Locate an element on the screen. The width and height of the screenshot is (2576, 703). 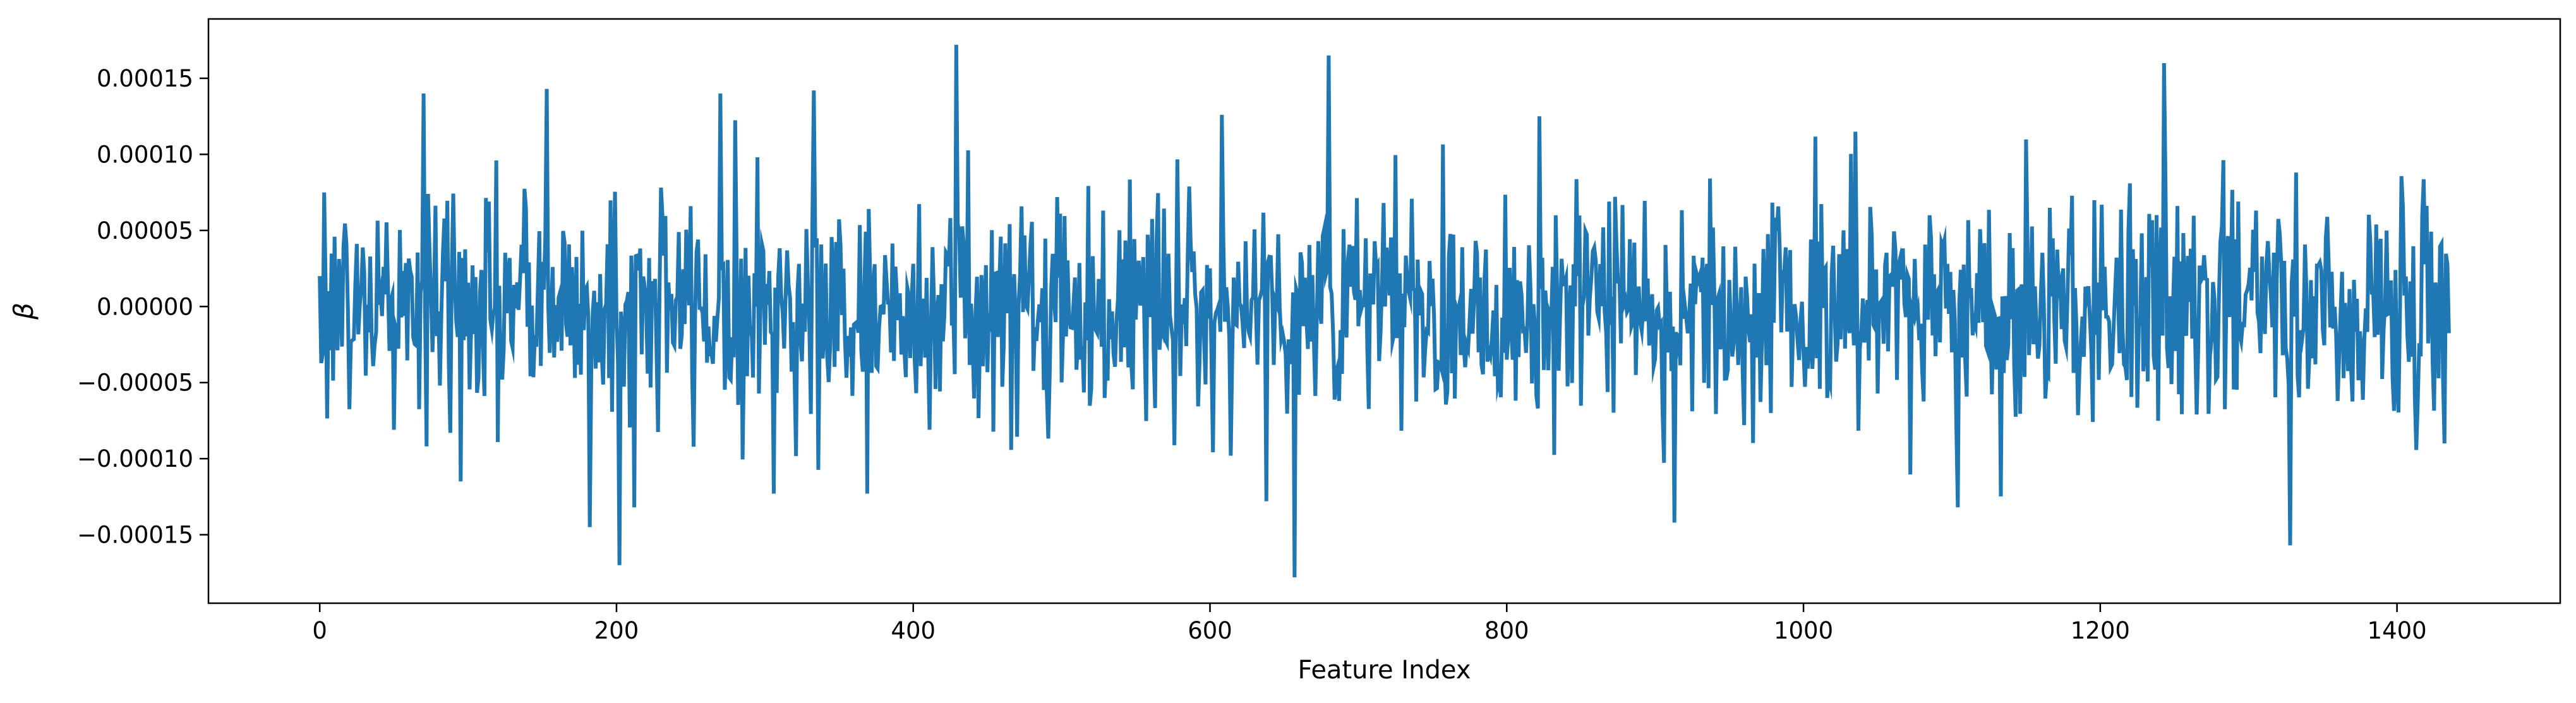
y-tick-label: −0.00010 is located at coordinates (135, 459).